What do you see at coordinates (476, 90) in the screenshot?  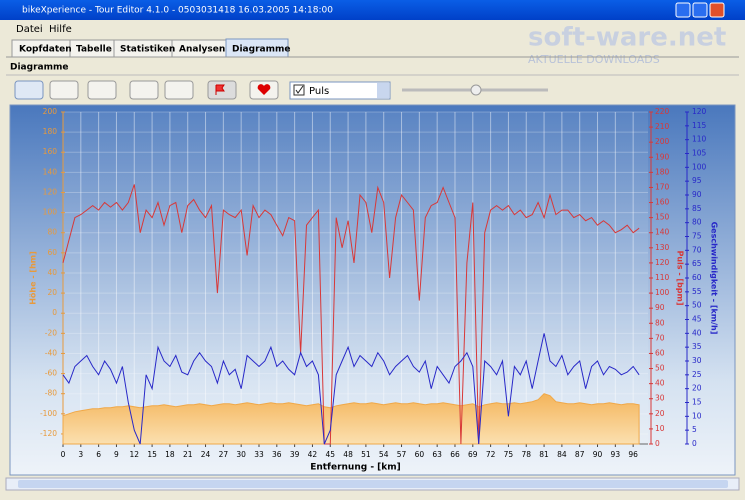 I see `slider-knob` at bounding box center [476, 90].